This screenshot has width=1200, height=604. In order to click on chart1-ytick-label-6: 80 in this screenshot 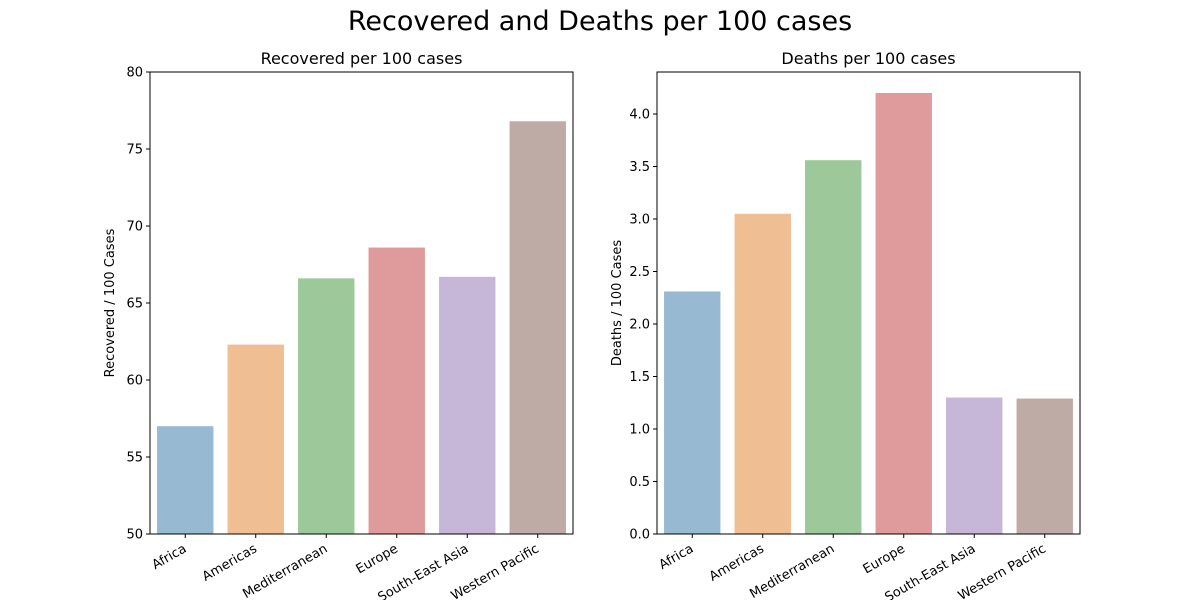, I will do `click(134, 73)`.